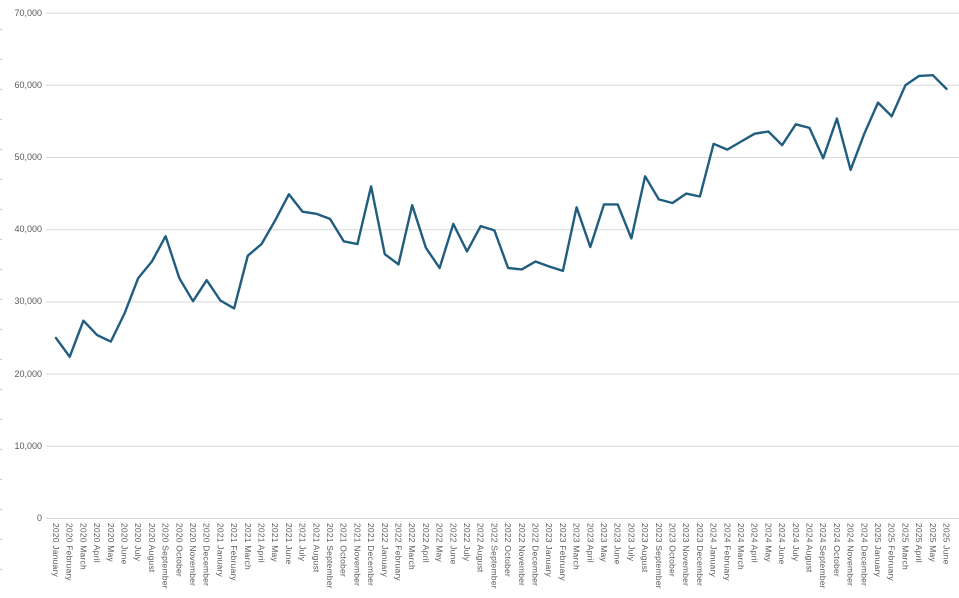 This screenshot has height=598, width=959. Describe the element at coordinates (384, 550) in the screenshot. I see `x-axis-label: 2022 January` at that location.